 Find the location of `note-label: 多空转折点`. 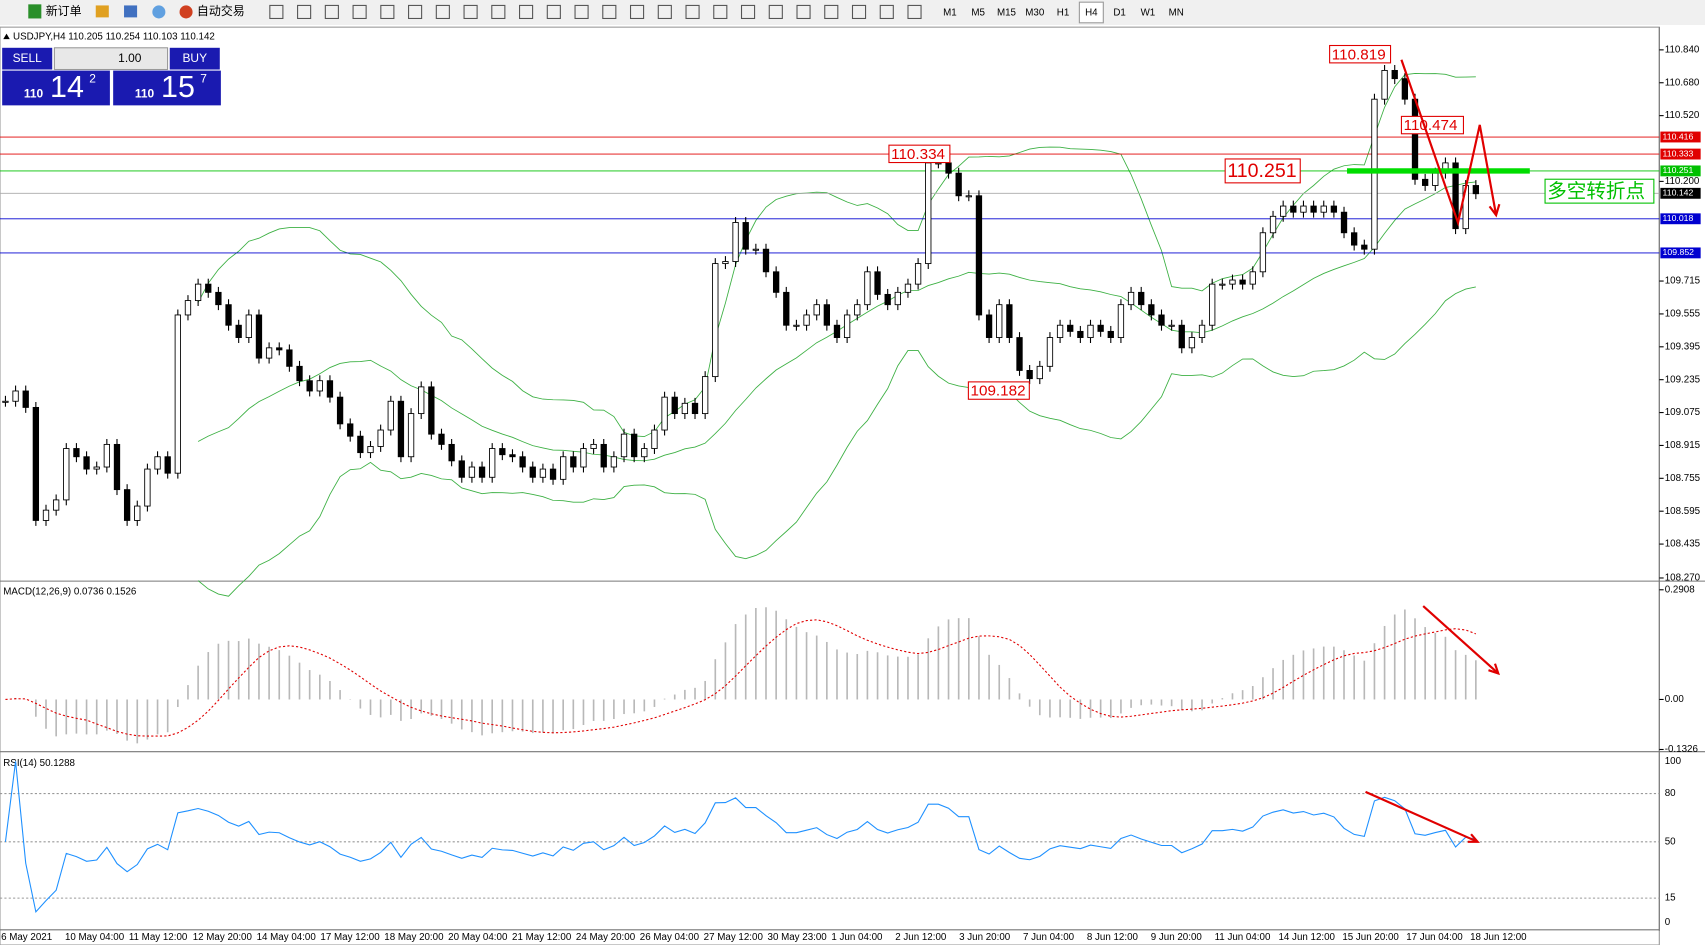

note-label: 多空转折点 is located at coordinates (1596, 191).